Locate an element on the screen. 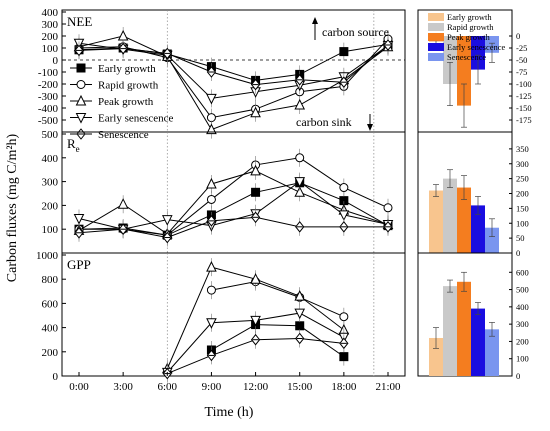 Image resolution: width=550 pixels, height=431 pixels. y-tick-label: -125 is located at coordinates (524, 96).